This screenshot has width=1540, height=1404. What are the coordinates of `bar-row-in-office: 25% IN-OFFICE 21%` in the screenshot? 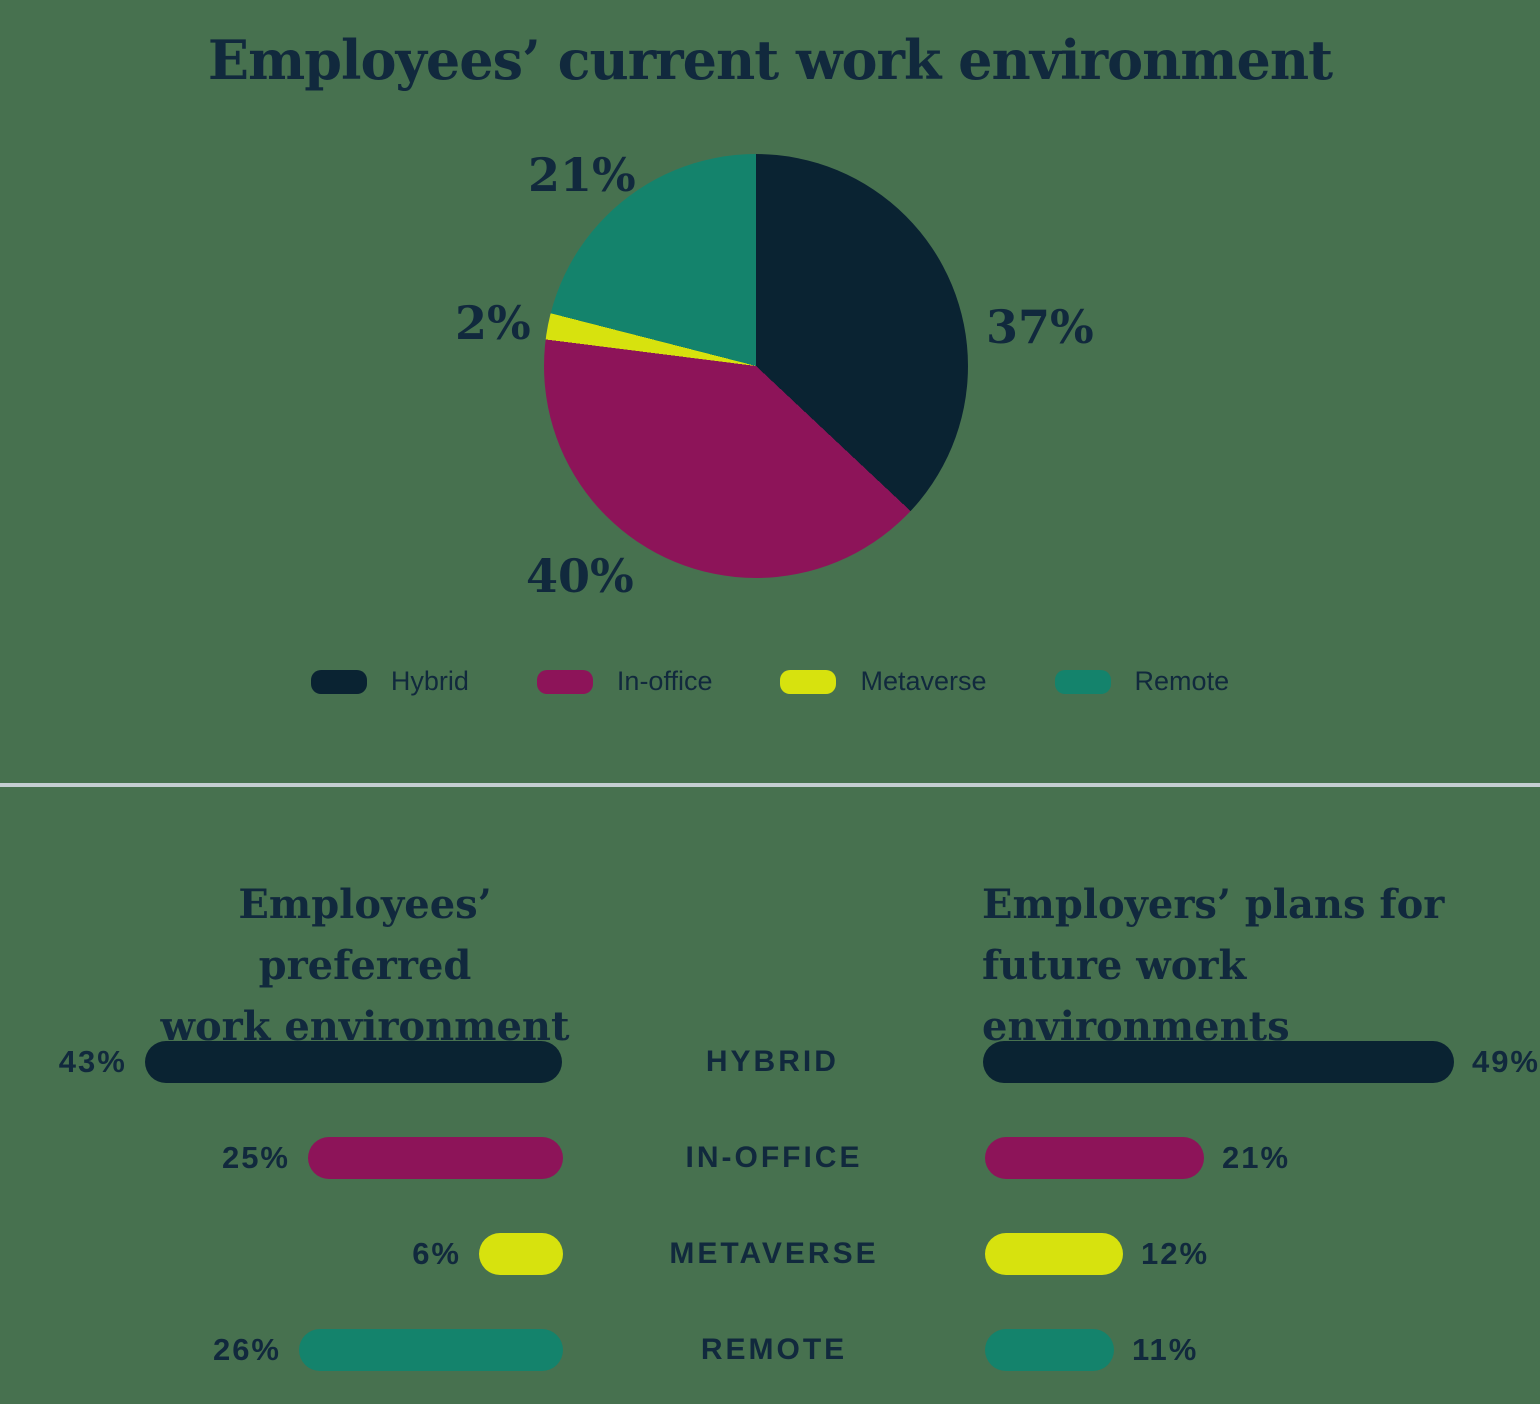 It's located at (770, 1158).